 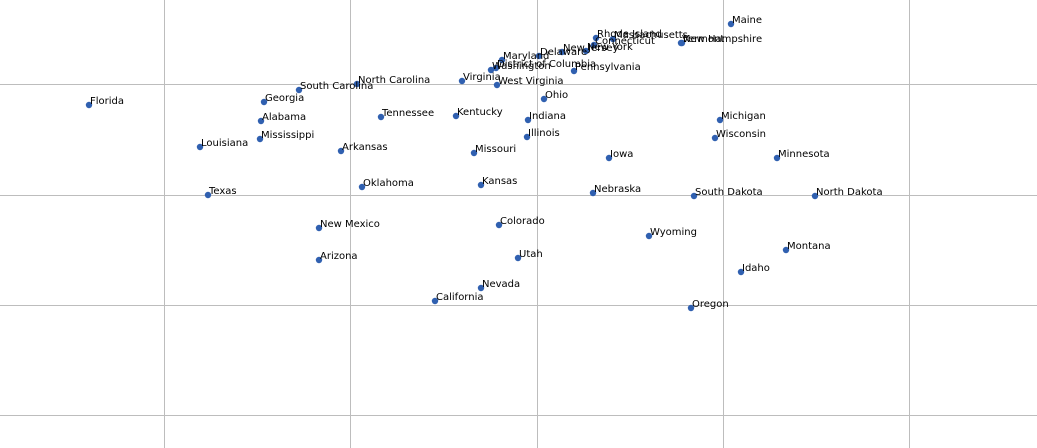 What do you see at coordinates (681, 43) in the screenshot?
I see `point-vermont` at bounding box center [681, 43].